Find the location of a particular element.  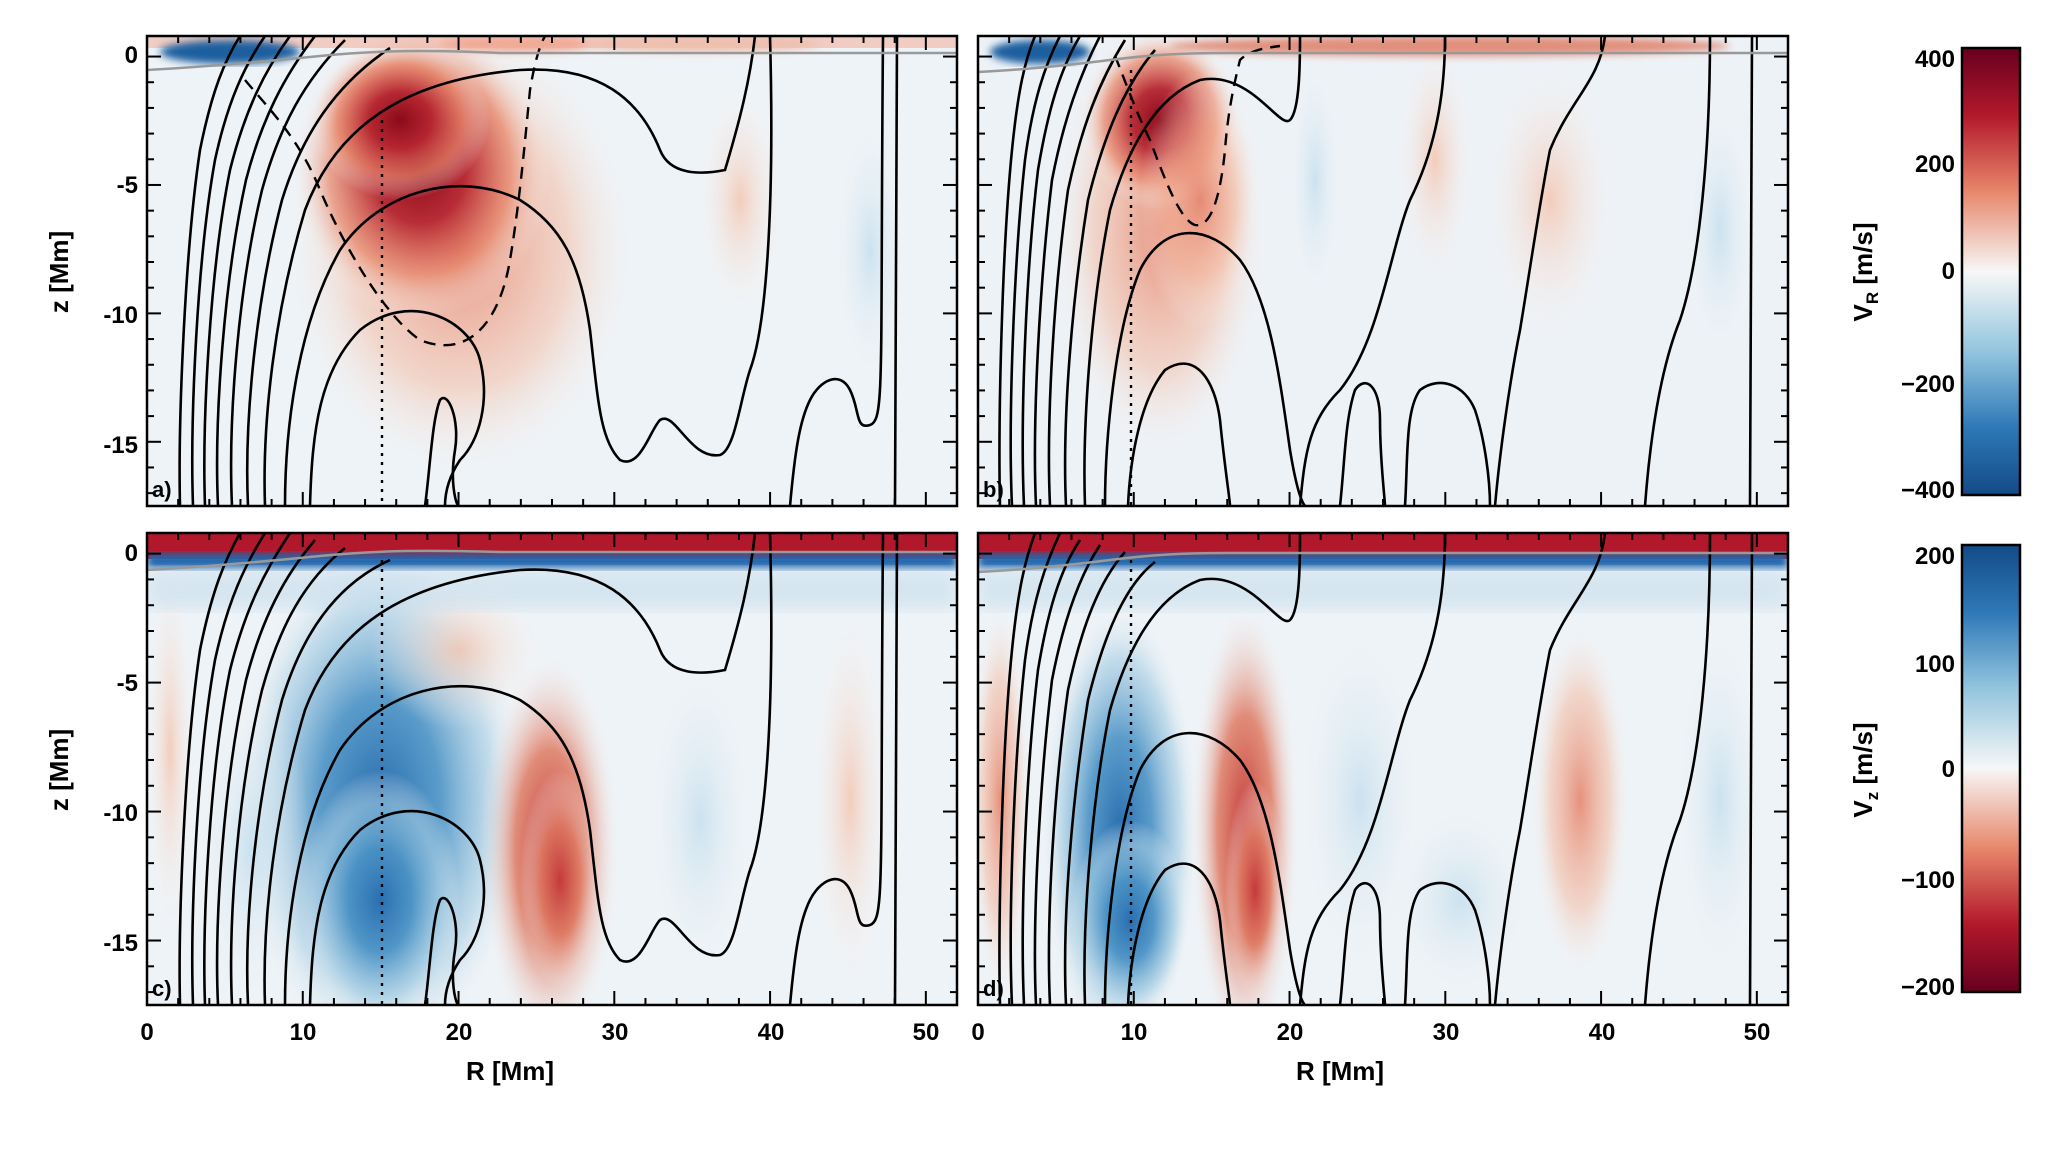

y-tick-labels: 0 -5 -10 -15 0 -5 -10 -15 is located at coordinates (120, 499).